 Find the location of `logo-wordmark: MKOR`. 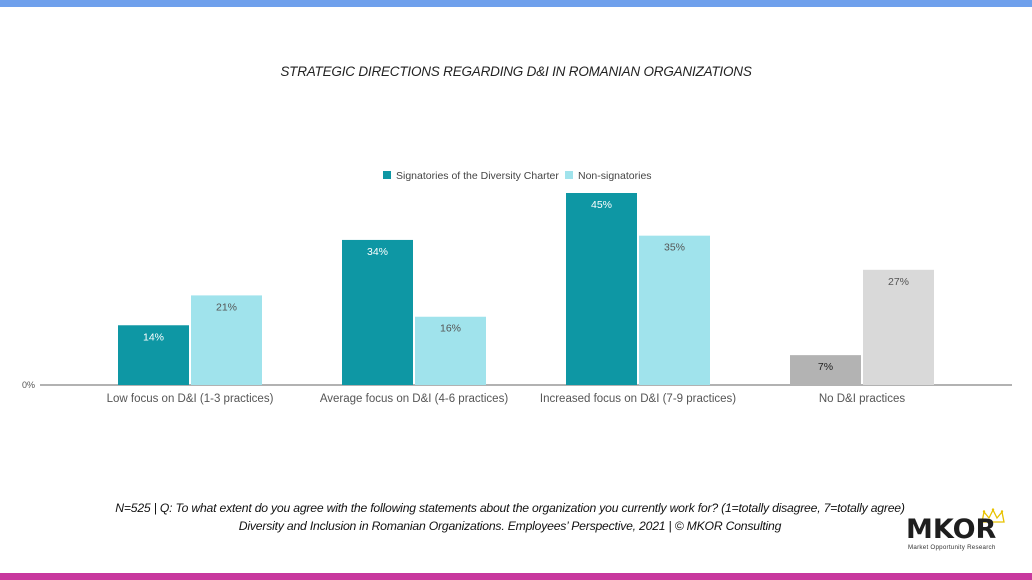

logo-wordmark: MKOR is located at coordinates (951, 529).